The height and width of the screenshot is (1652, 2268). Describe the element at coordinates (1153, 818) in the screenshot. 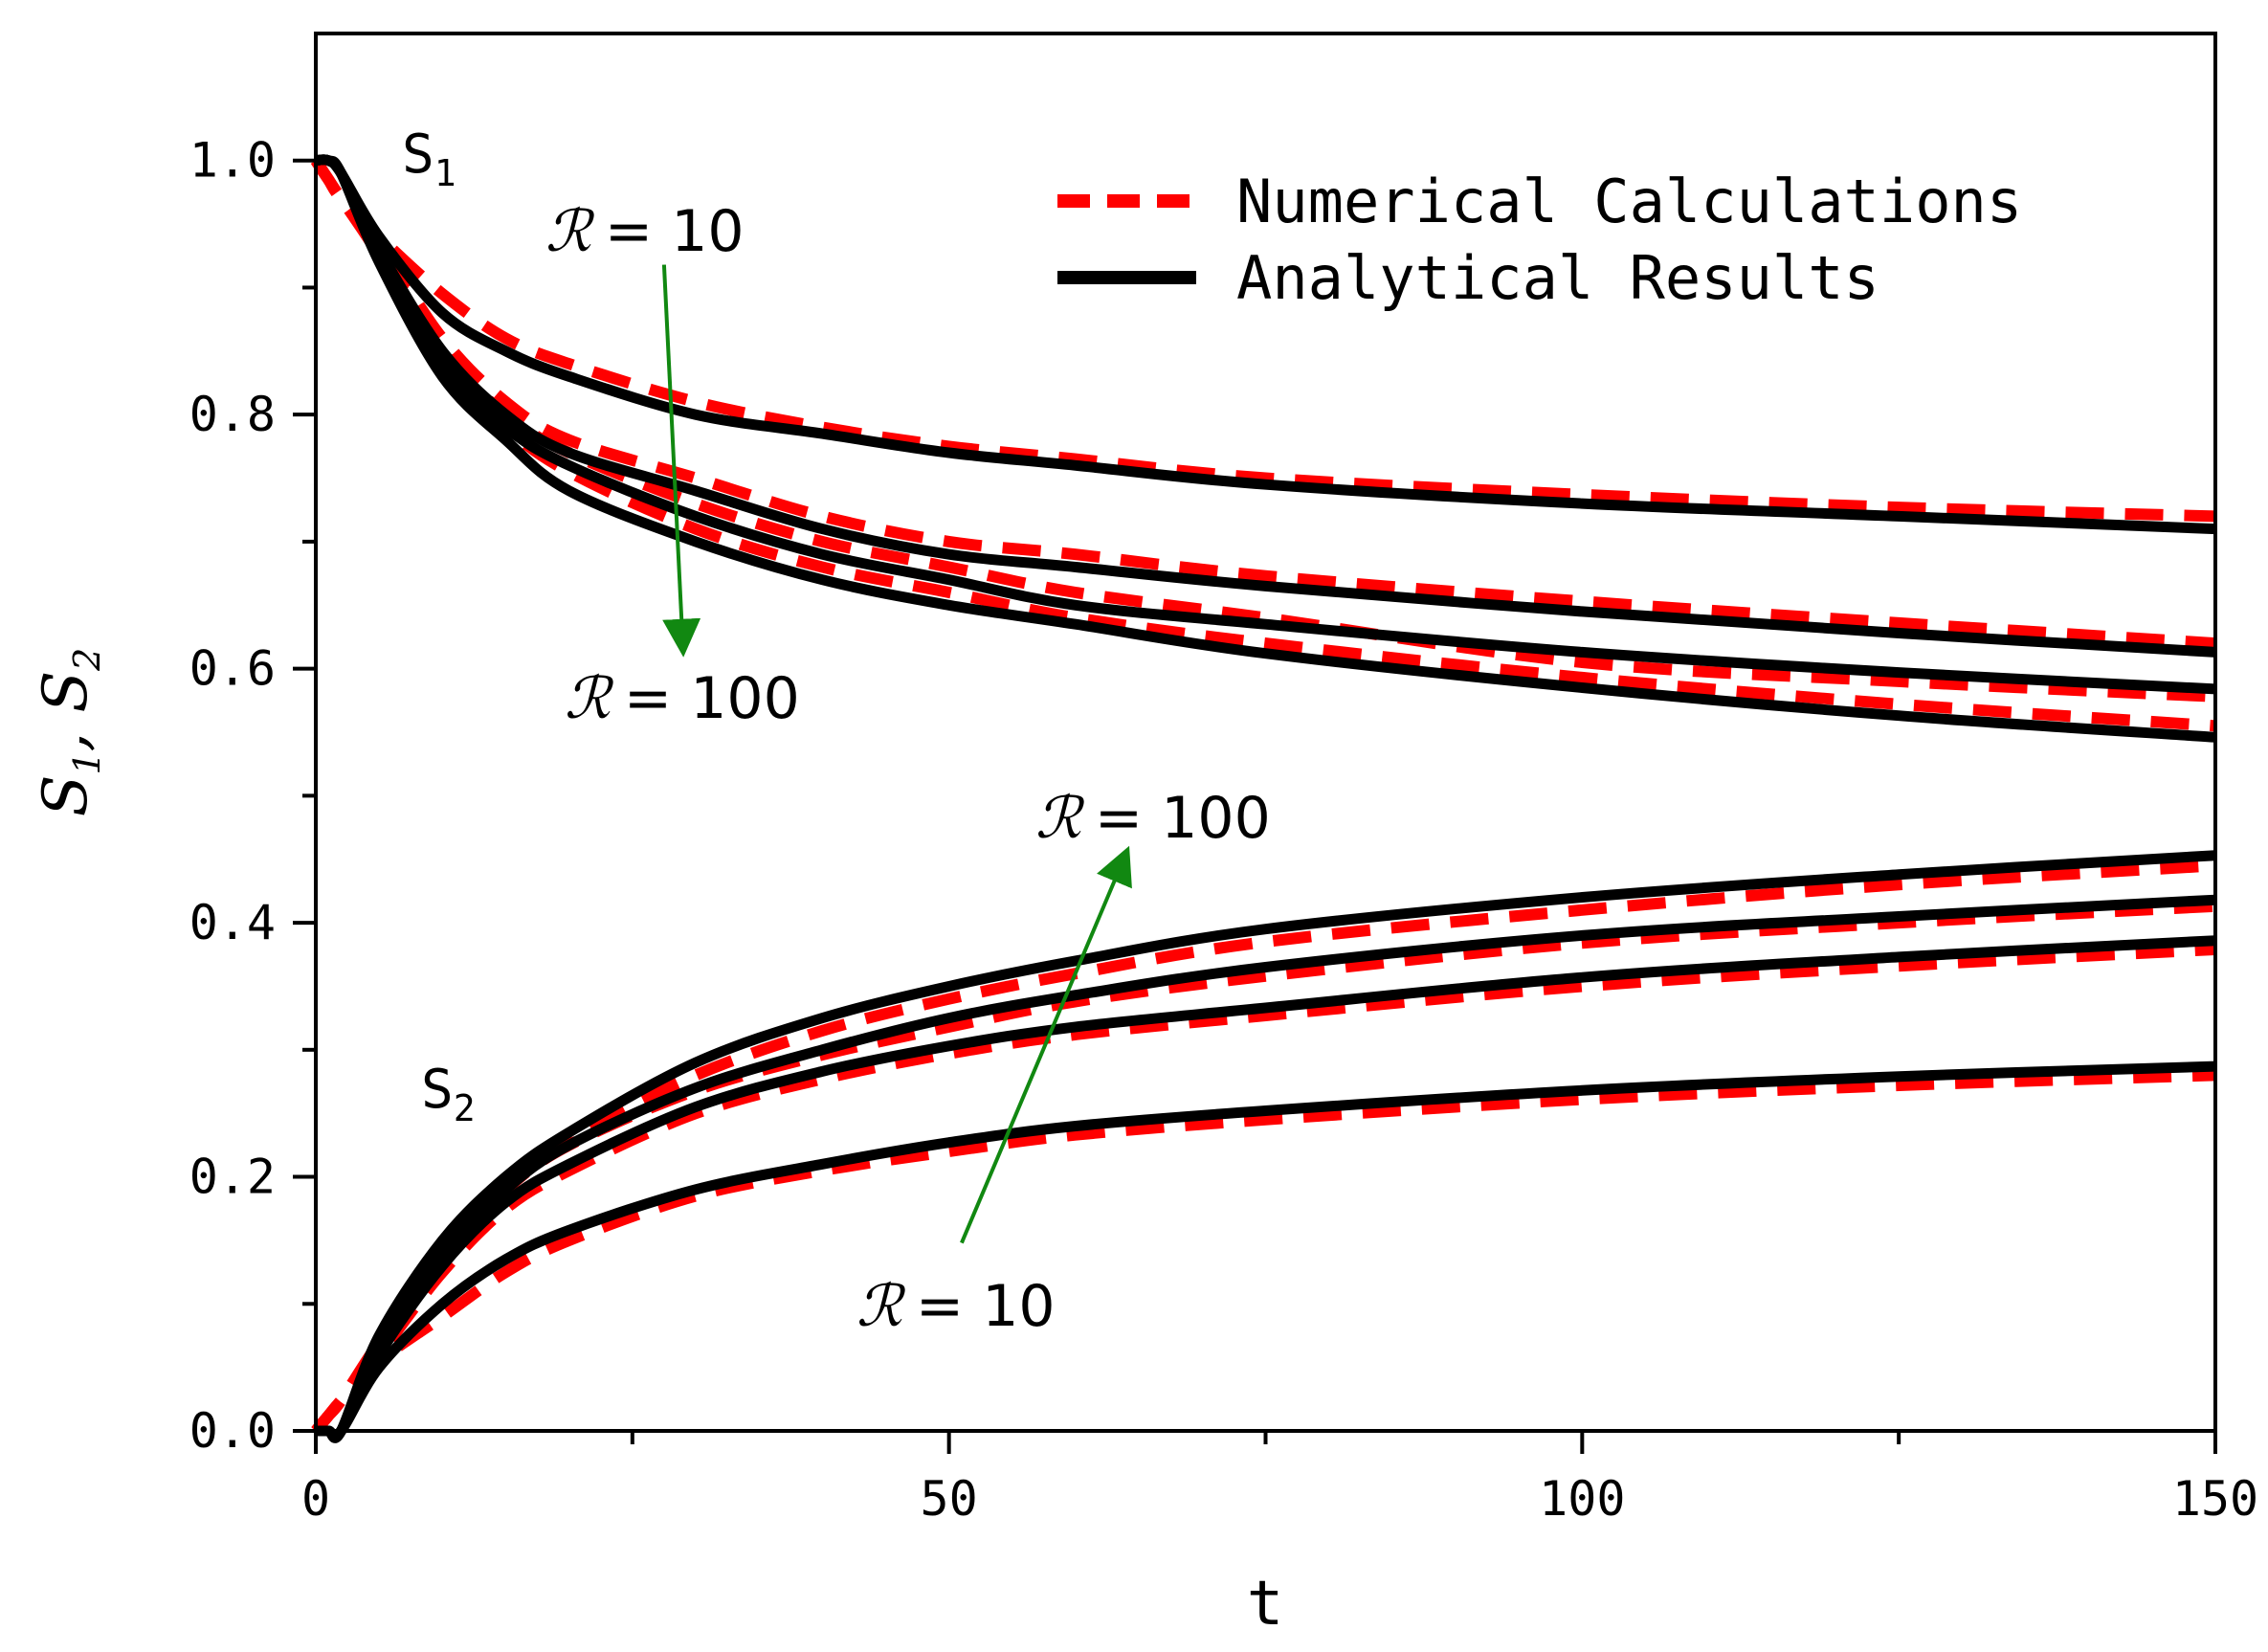

I see `annotation-s2-r100: ℛ = 100` at that location.